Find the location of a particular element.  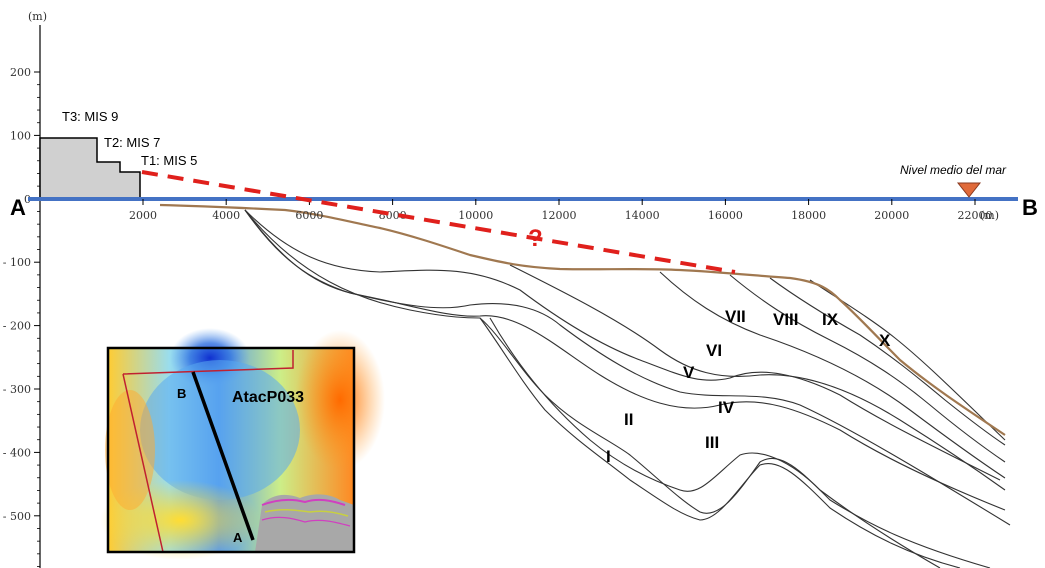

inset-left-zone is located at coordinates (130, 450).